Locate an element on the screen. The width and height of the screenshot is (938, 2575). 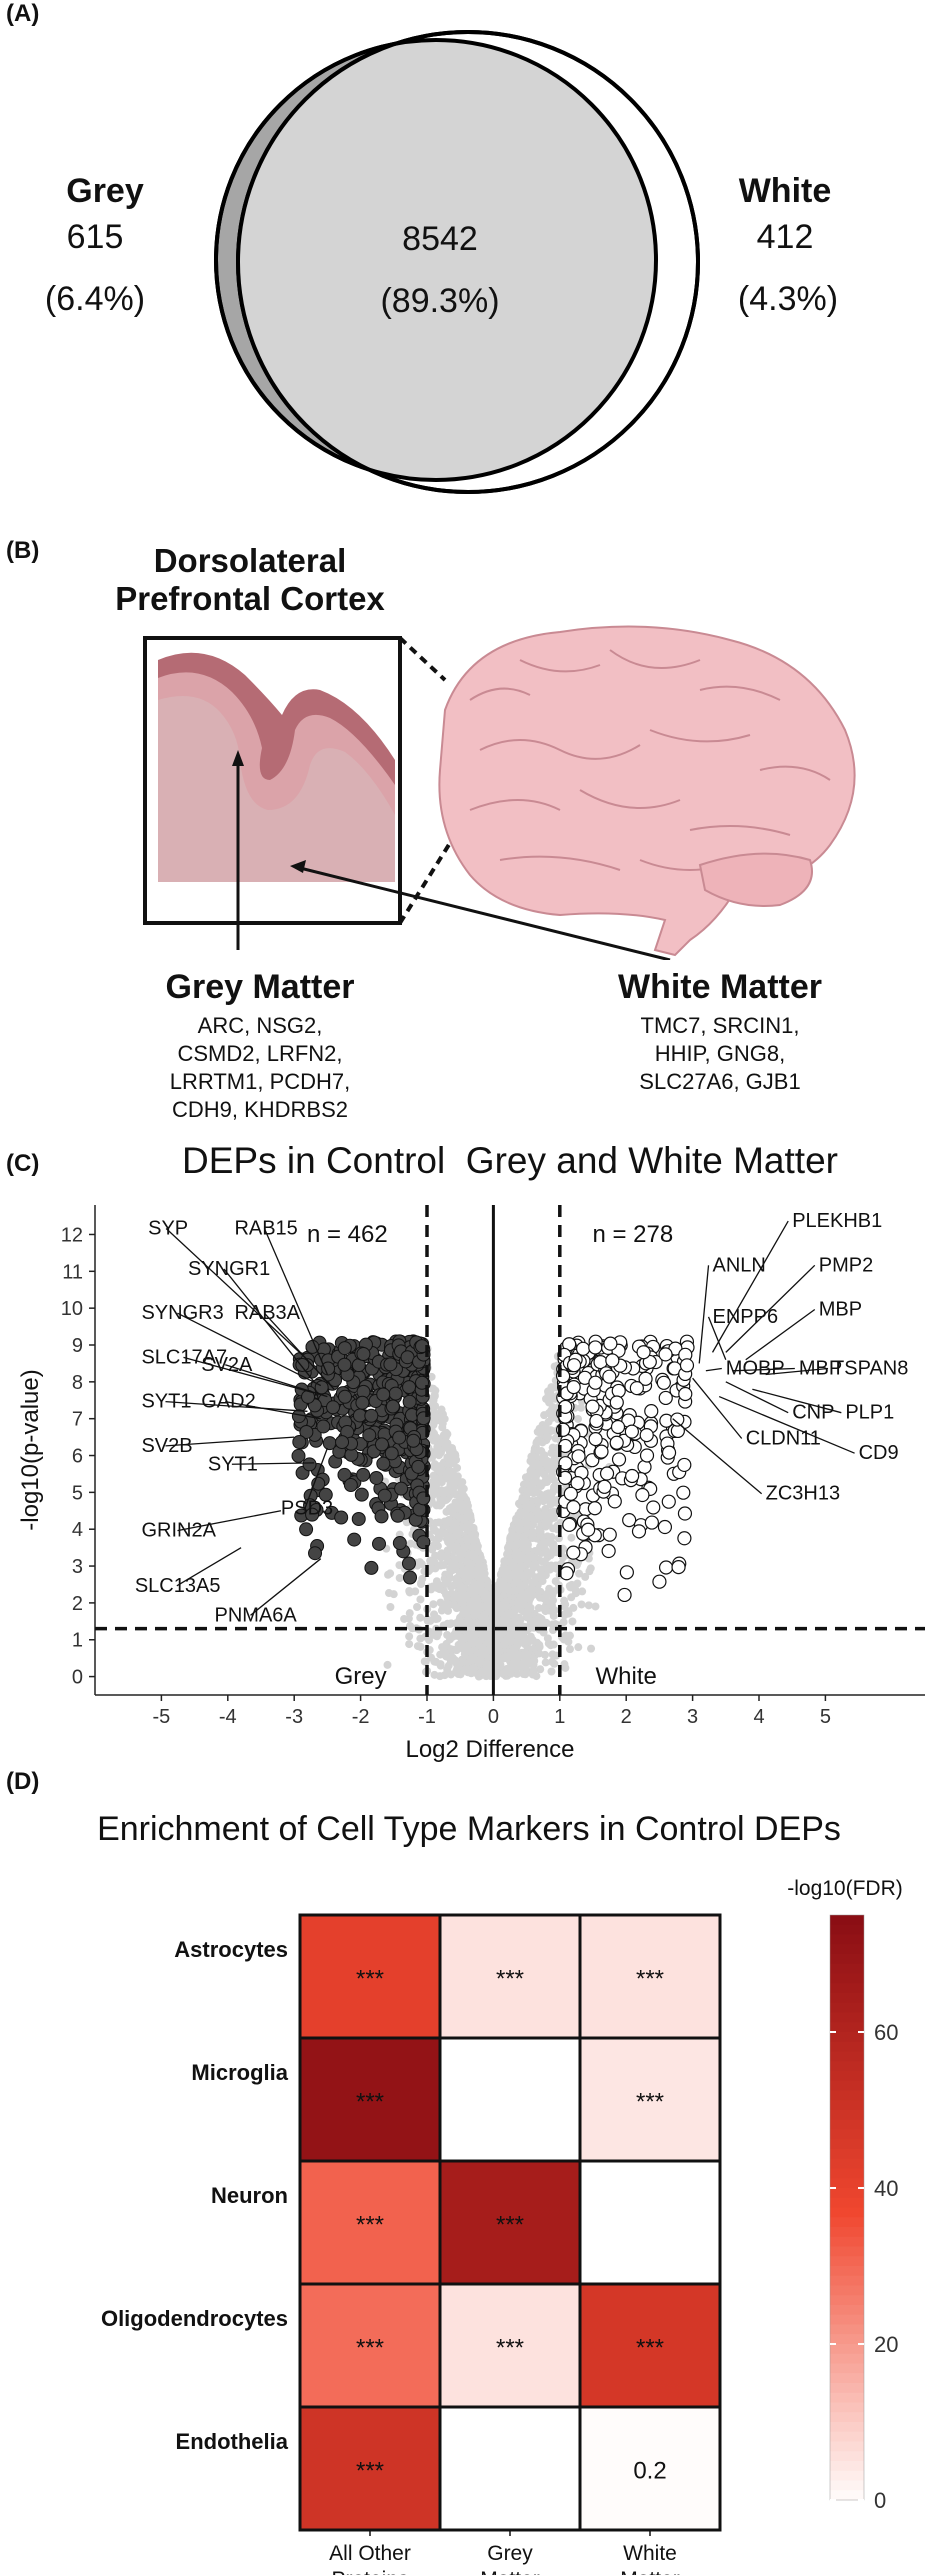
legend-bar is located at coordinates (847, 2207).